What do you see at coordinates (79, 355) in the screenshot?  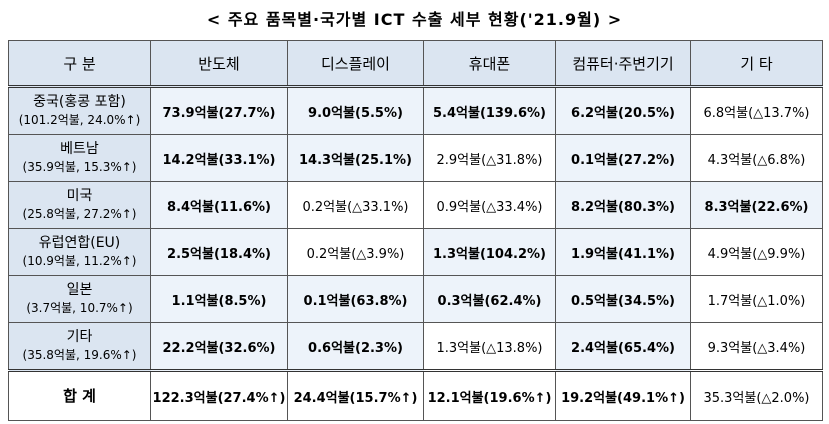 I see `row-summary: (35.8억불, 19.6%↑)` at bounding box center [79, 355].